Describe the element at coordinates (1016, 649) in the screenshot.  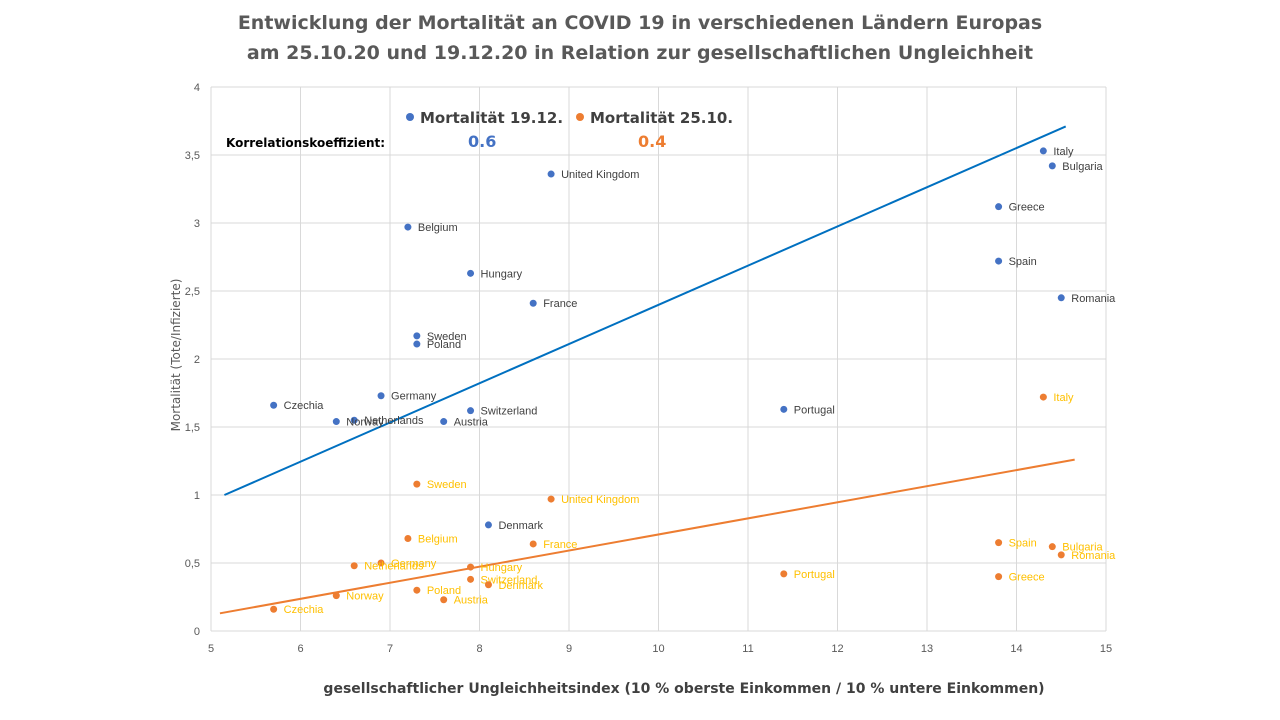
I see `x-tick-label-9: 14` at that location.